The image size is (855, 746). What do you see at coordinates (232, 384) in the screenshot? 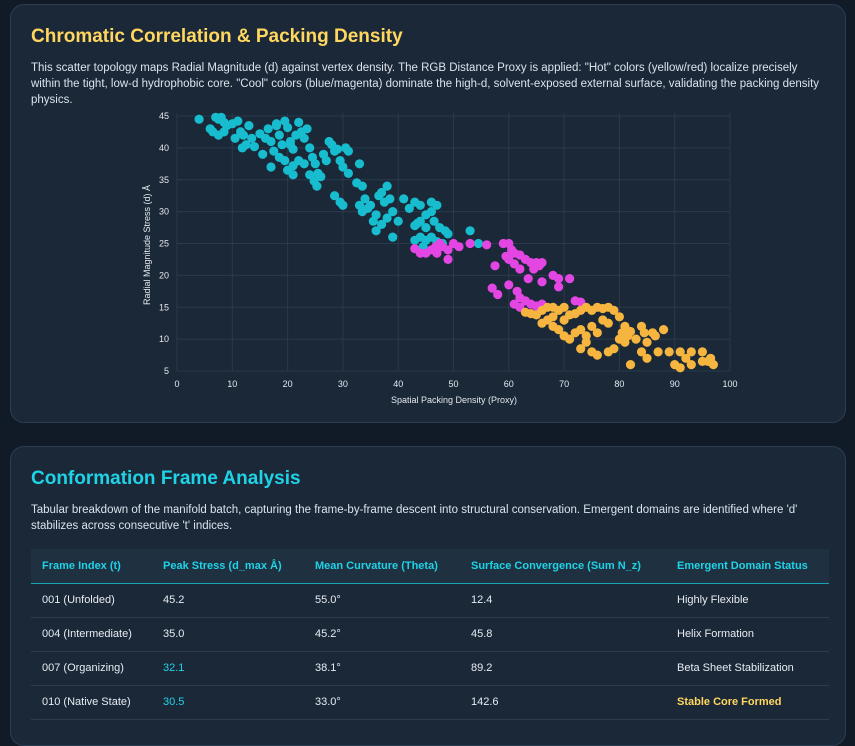
I see `x-tick-label: 10` at bounding box center [232, 384].